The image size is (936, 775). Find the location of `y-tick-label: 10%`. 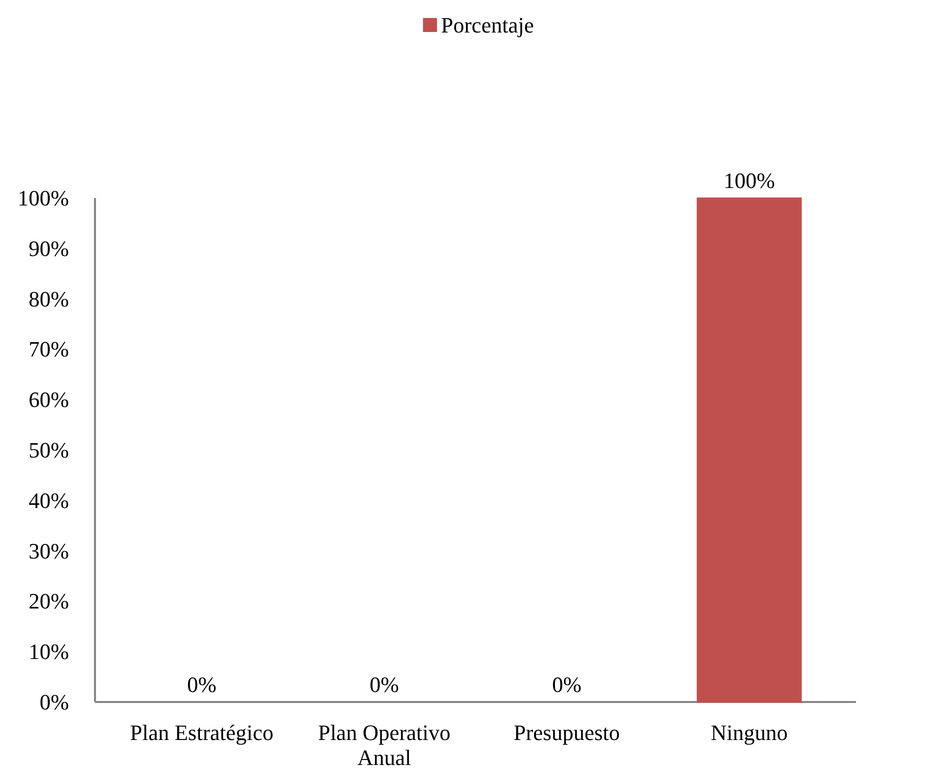

y-tick-label: 10% is located at coordinates (48, 651).